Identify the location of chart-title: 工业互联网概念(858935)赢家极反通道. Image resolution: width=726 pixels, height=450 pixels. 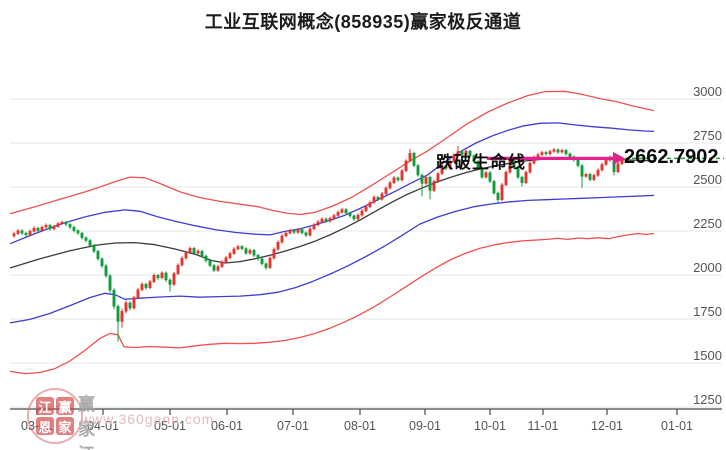
(363, 22).